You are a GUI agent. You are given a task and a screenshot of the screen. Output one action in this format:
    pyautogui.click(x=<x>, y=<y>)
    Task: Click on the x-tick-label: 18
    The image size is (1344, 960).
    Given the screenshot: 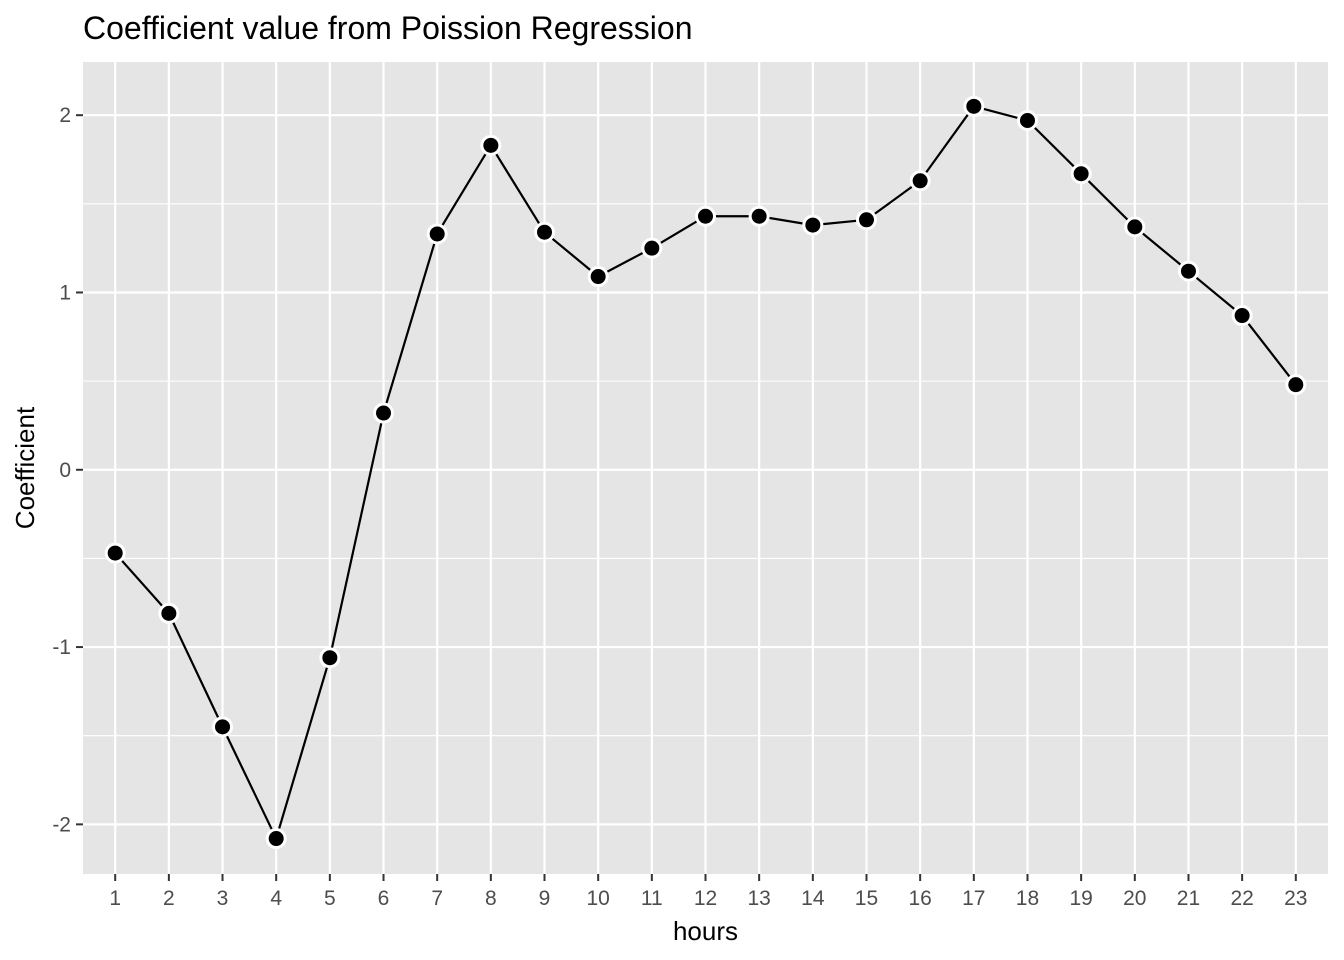 What is the action you would take?
    pyautogui.click(x=1027, y=898)
    